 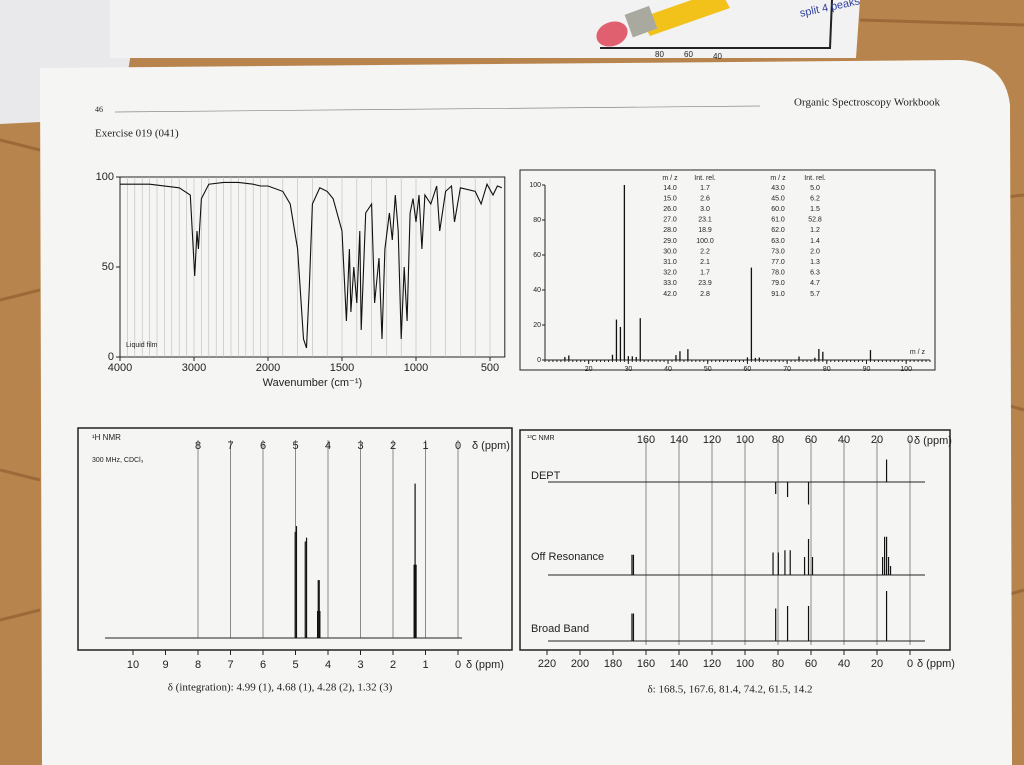 What do you see at coordinates (811, 440) in the screenshot?
I see `top-tick-label: 60` at bounding box center [811, 440].